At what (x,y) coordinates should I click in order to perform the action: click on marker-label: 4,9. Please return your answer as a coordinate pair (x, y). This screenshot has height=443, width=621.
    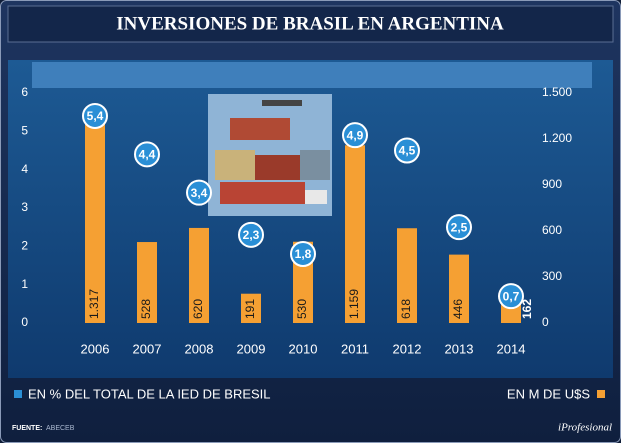
    Looking at the image, I should click on (355, 135).